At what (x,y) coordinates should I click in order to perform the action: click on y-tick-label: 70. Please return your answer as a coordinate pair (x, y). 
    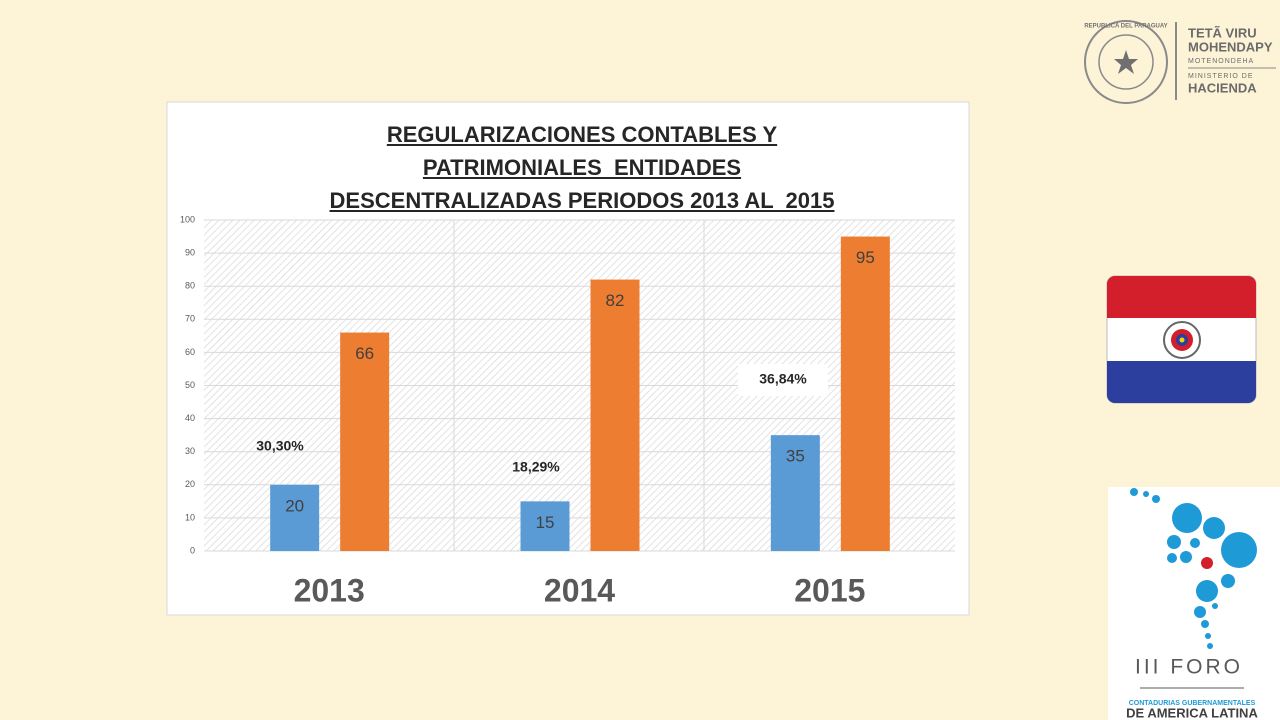
    Looking at the image, I should click on (190, 319).